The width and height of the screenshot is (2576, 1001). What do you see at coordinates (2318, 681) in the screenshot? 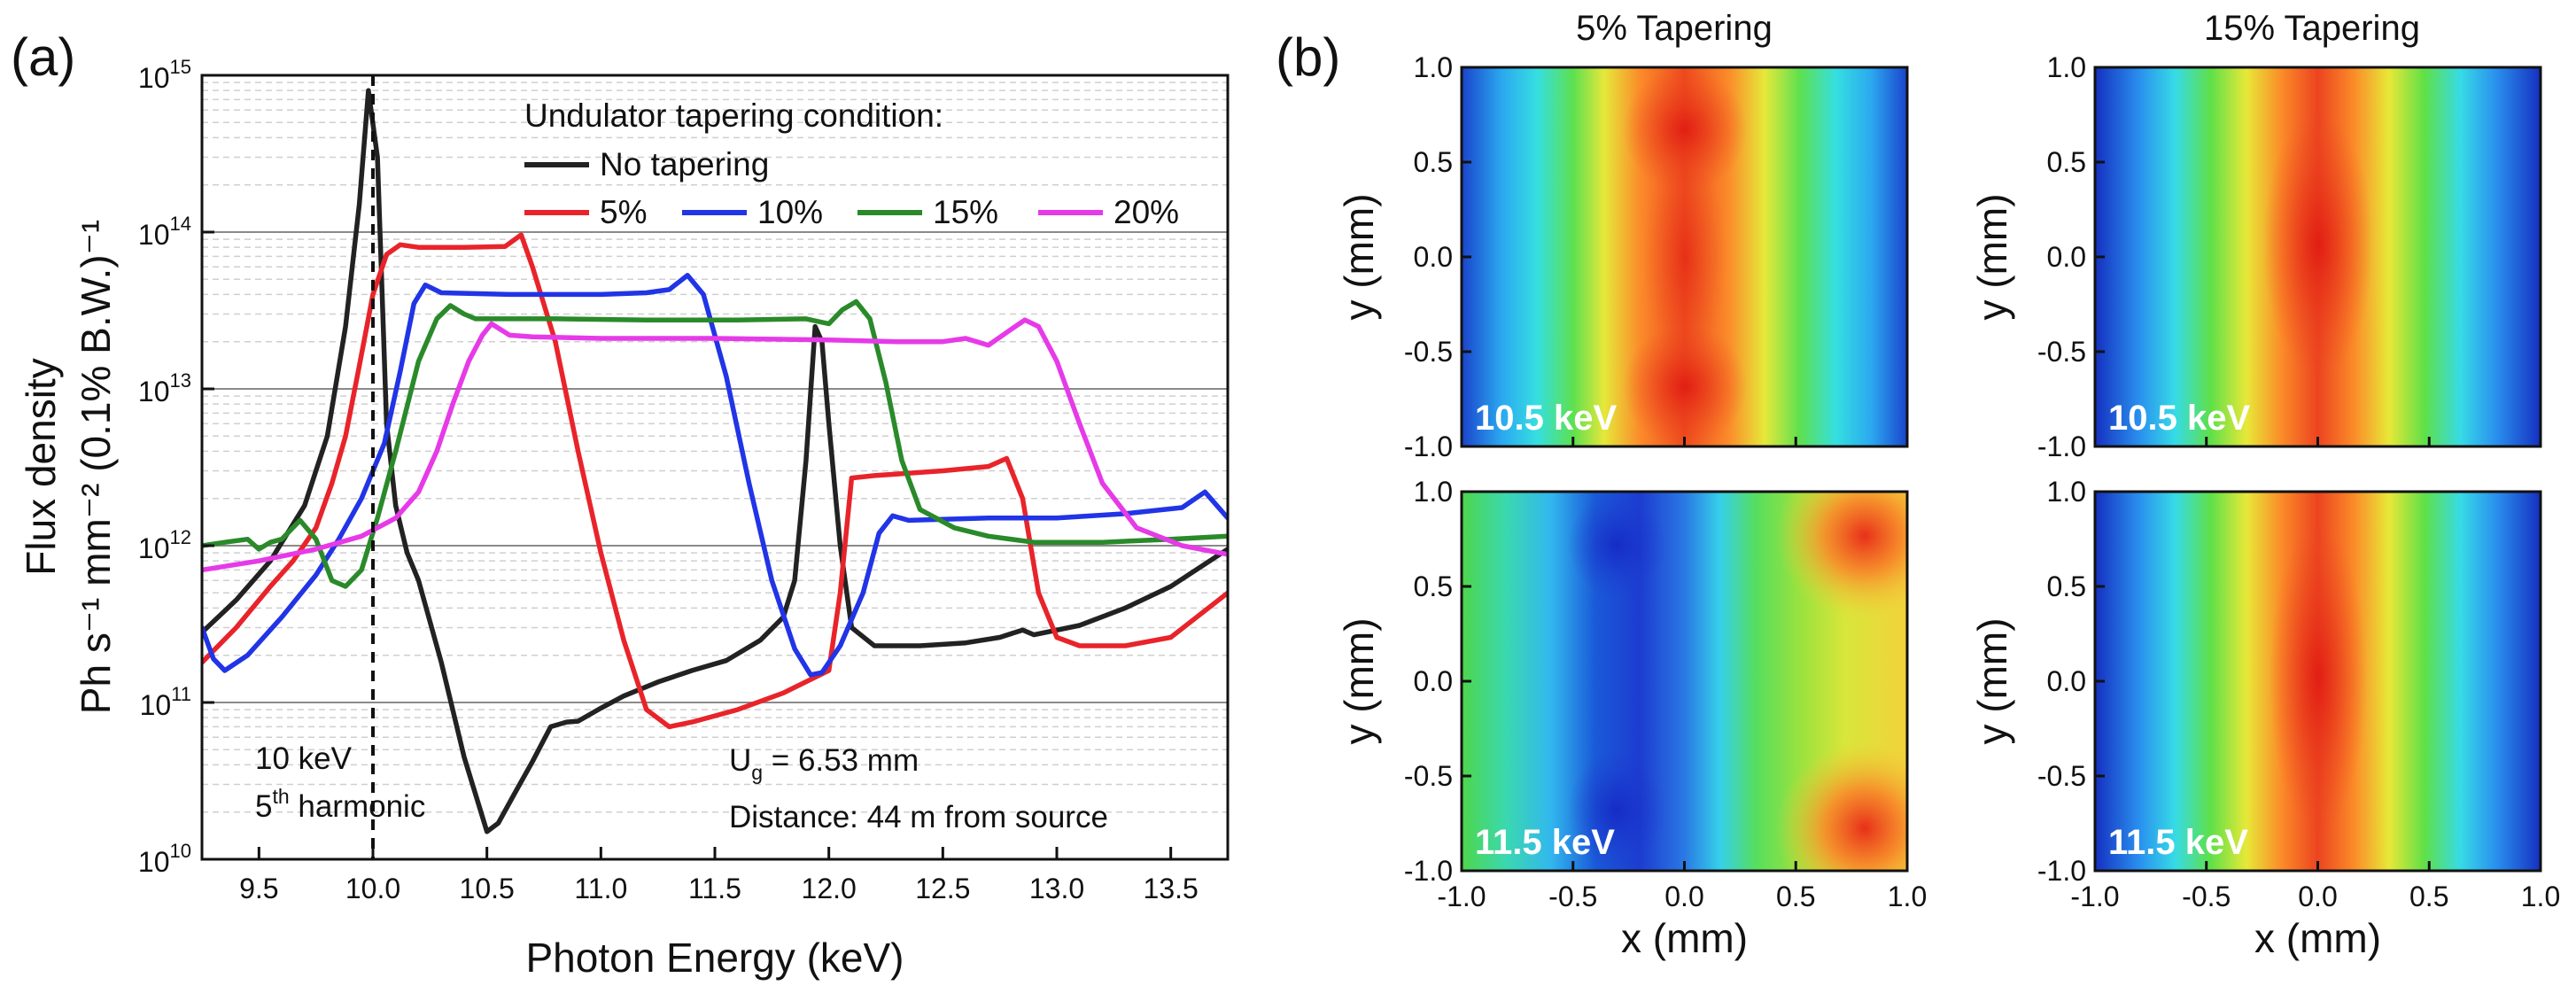
I see `heatmap-15pct-11-5kev: 11.5 keV` at bounding box center [2318, 681].